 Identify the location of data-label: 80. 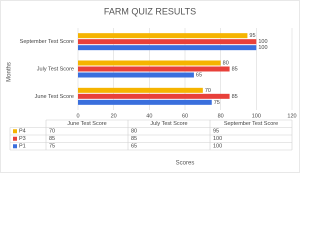
(226, 63).